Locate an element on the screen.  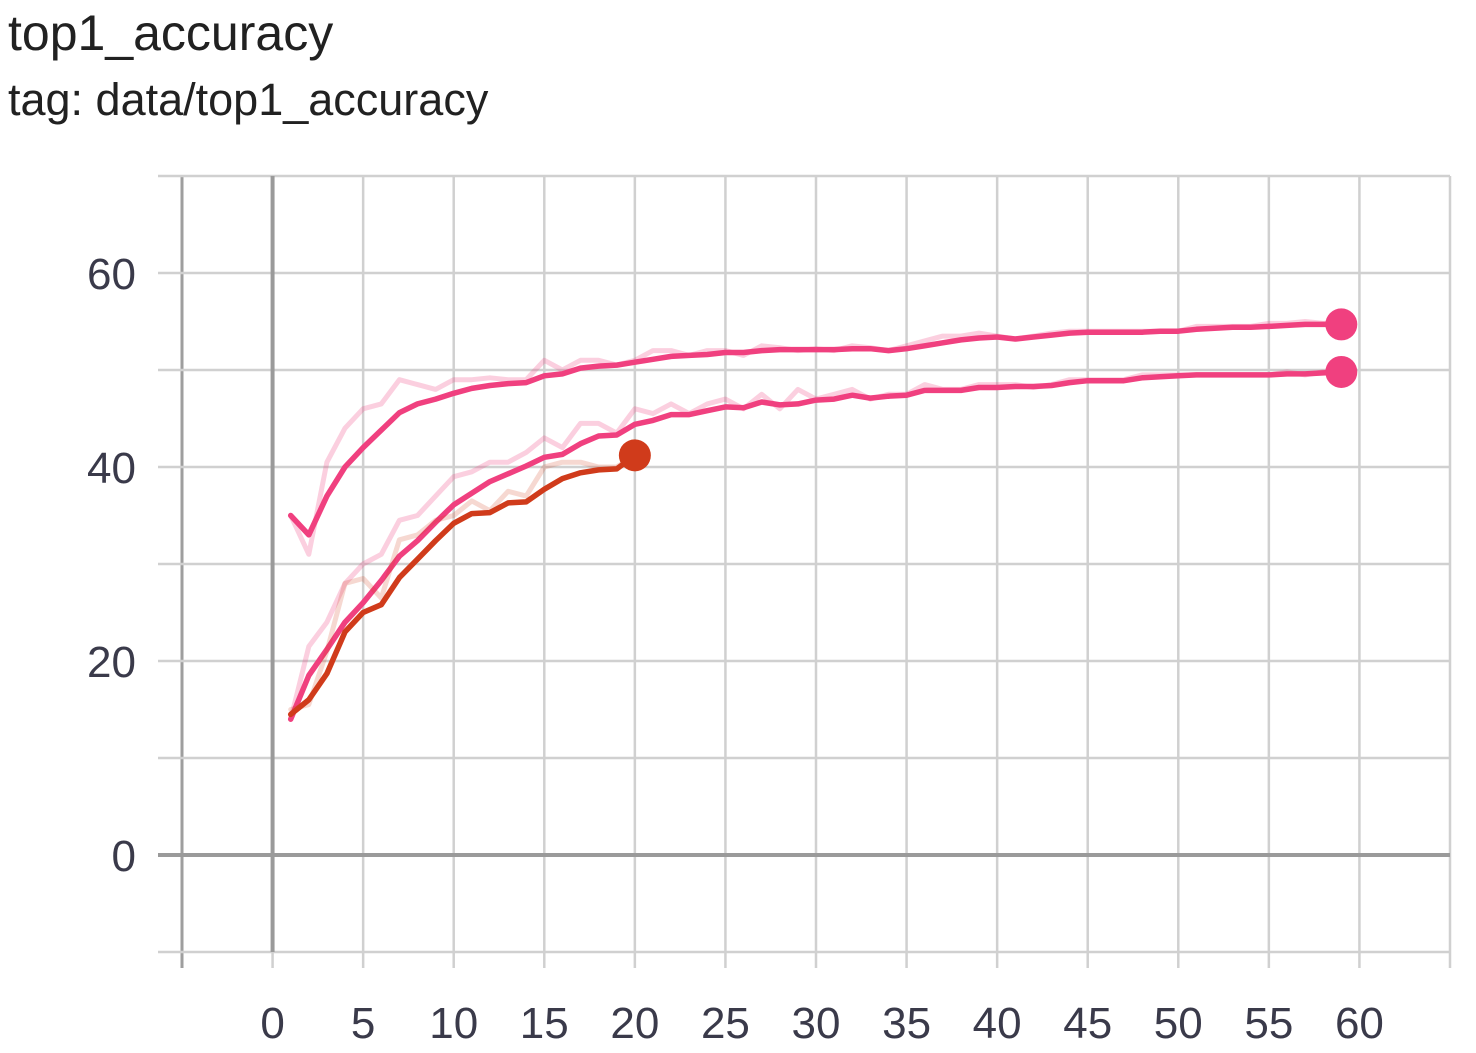
series-3-raw-line is located at coordinates (463, 582).